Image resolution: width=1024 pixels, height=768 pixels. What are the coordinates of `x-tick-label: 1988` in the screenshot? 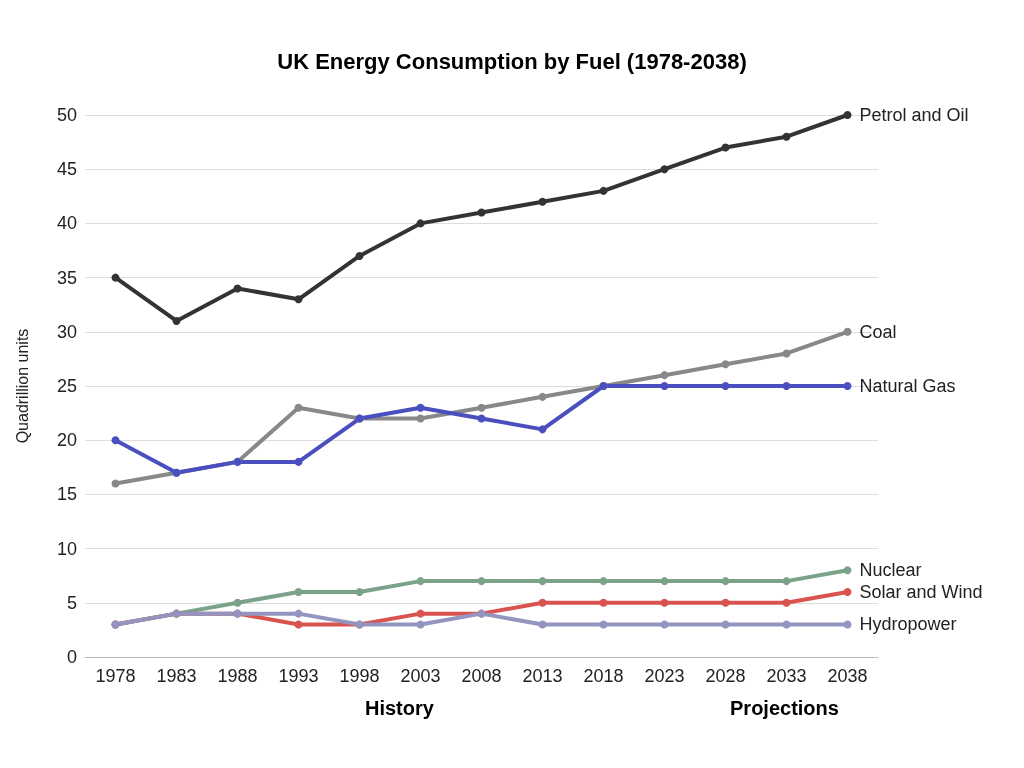 It's located at (237, 676).